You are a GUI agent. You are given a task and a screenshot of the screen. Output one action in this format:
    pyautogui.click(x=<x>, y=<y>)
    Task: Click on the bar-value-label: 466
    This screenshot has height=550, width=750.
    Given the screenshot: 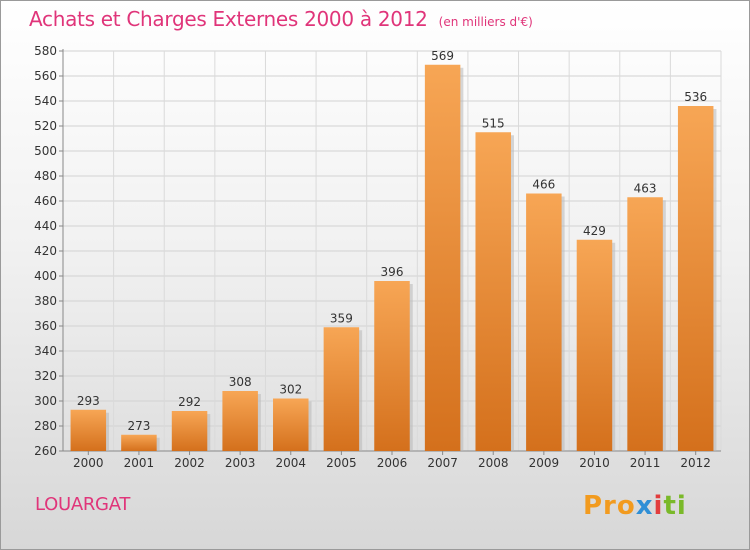 What is the action you would take?
    pyautogui.click(x=543, y=185)
    